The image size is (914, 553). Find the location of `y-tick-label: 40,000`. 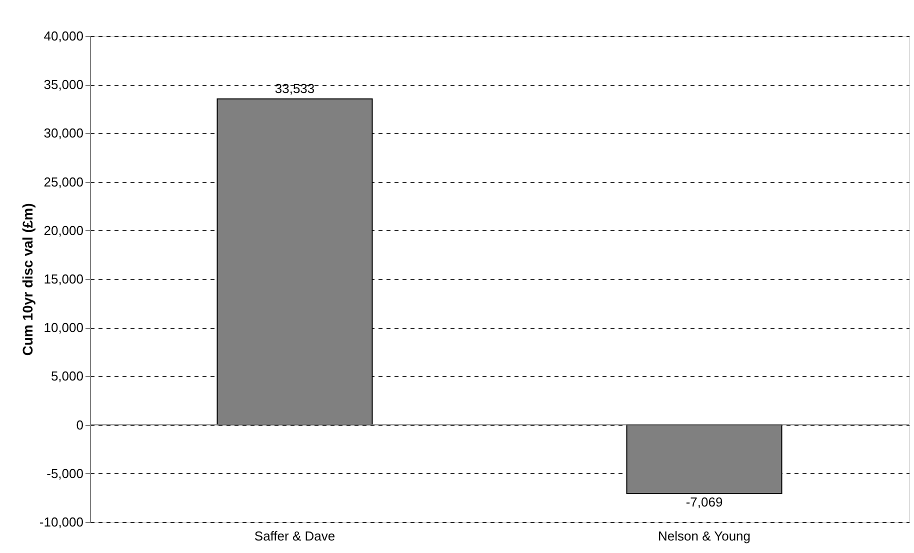

y-tick-label: 40,000 is located at coordinates (64, 36).